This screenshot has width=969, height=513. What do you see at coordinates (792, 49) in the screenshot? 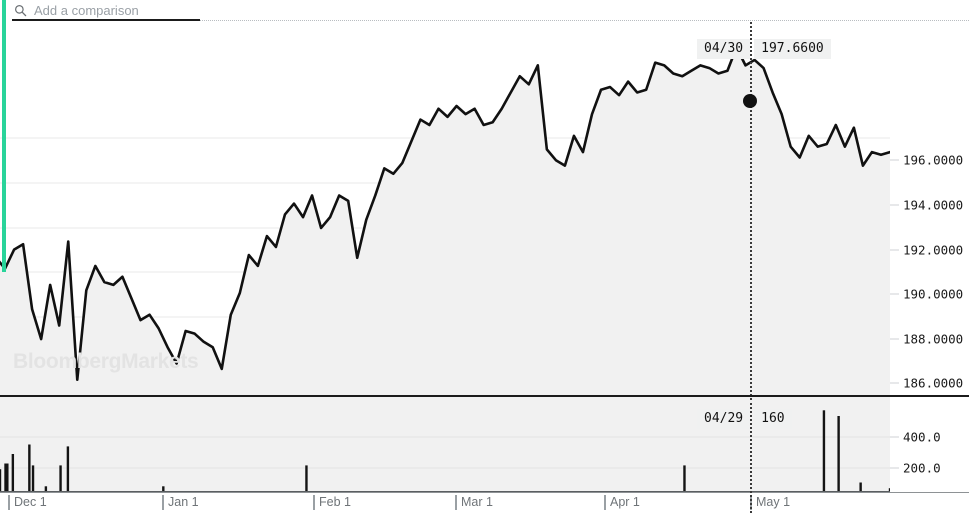
I see `price-tooltip-value: 197.6600` at bounding box center [792, 49].